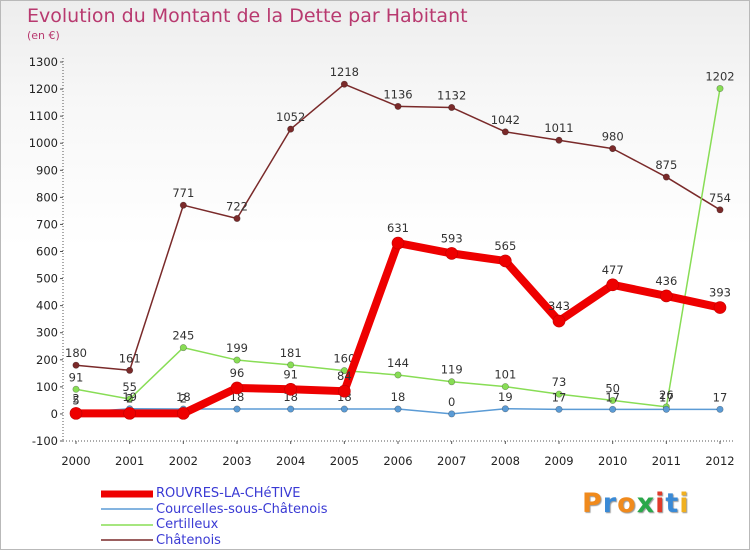 This screenshot has height=550, width=750. Describe the element at coordinates (505, 246) in the screenshot. I see `data-label: 565` at that location.